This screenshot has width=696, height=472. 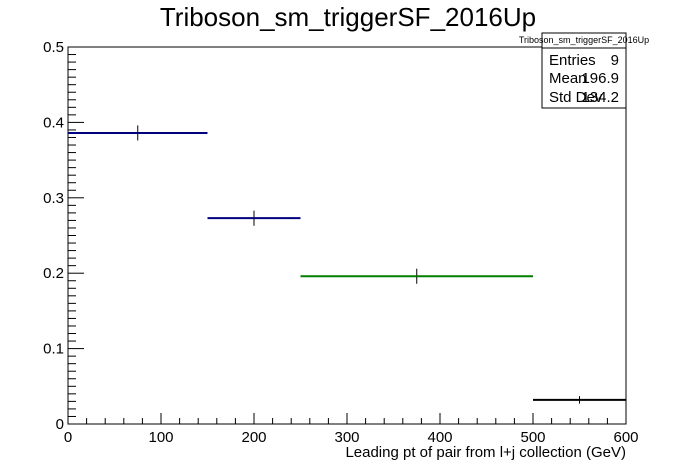 I want to click on chart-title: Triboson_sm_triggerSF_2016Up, so click(x=348, y=17).